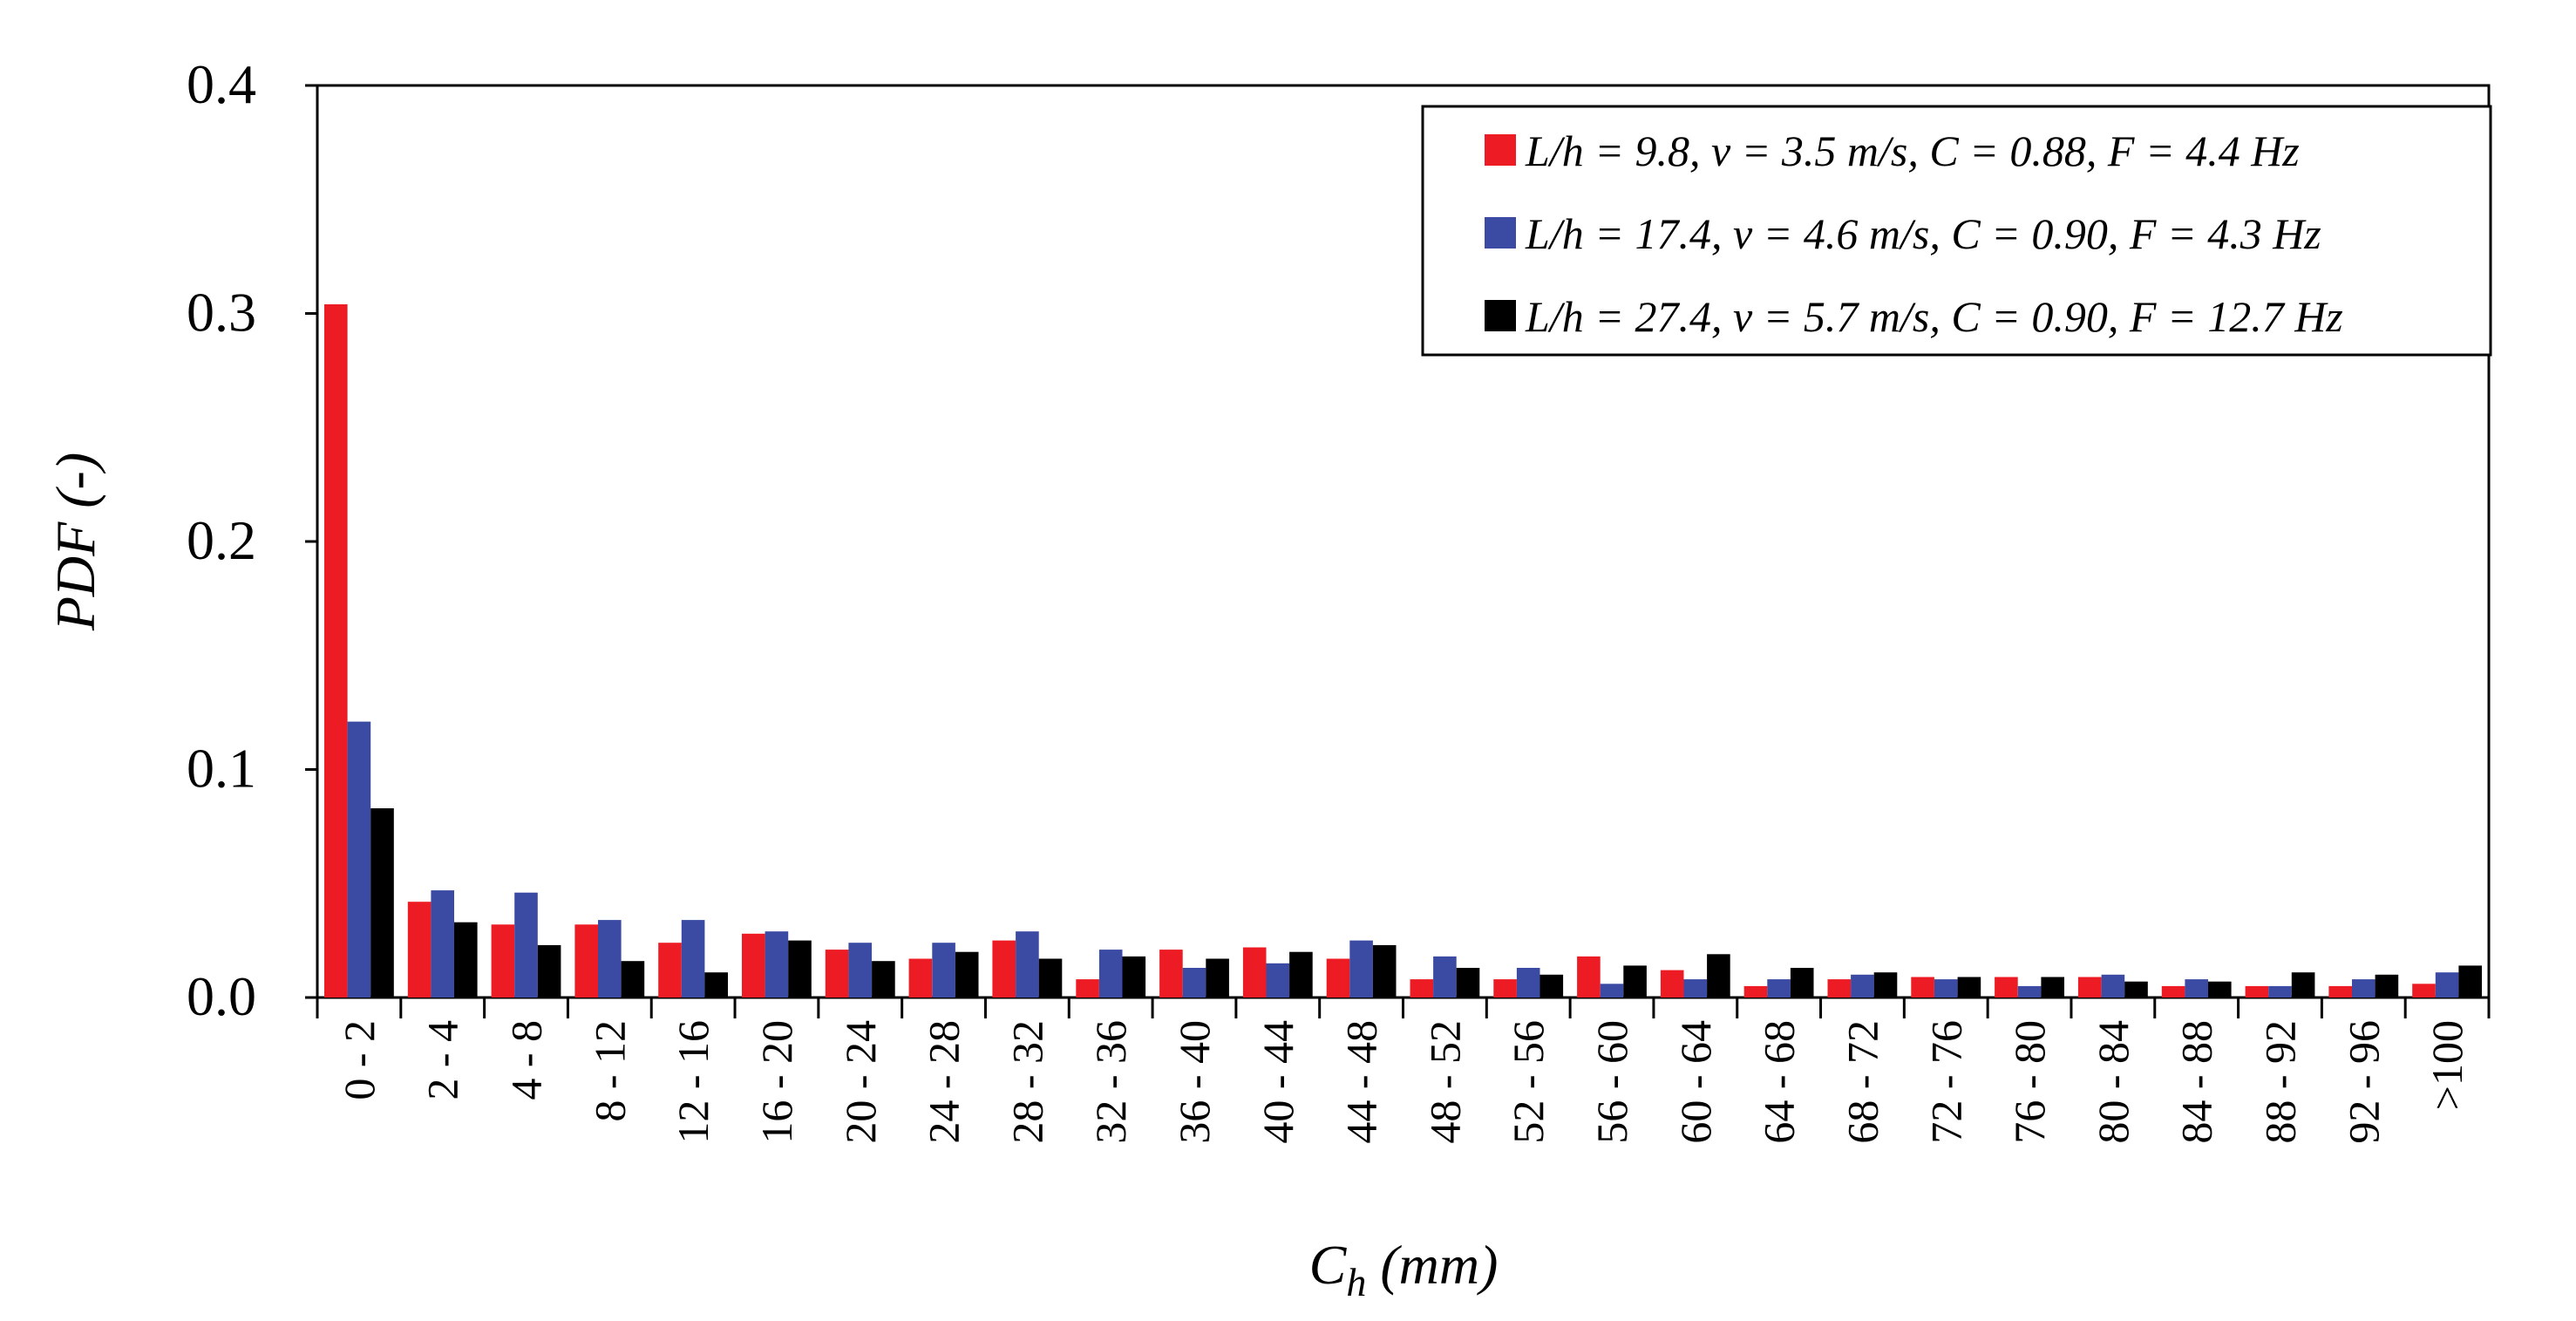 The width and height of the screenshot is (2576, 1321). What do you see at coordinates (221, 540) in the screenshot?
I see `y-tick-label: 0.2` at bounding box center [221, 540].